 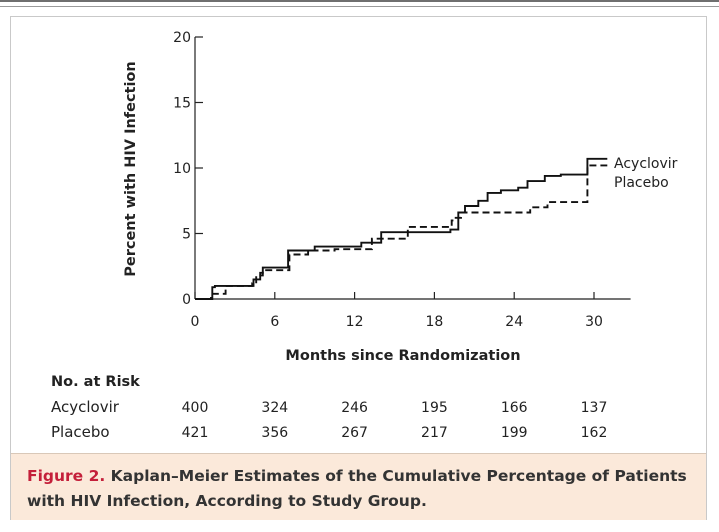 What do you see at coordinates (594, 322) in the screenshot?
I see `x-tick-label-30: 30` at bounding box center [594, 322].